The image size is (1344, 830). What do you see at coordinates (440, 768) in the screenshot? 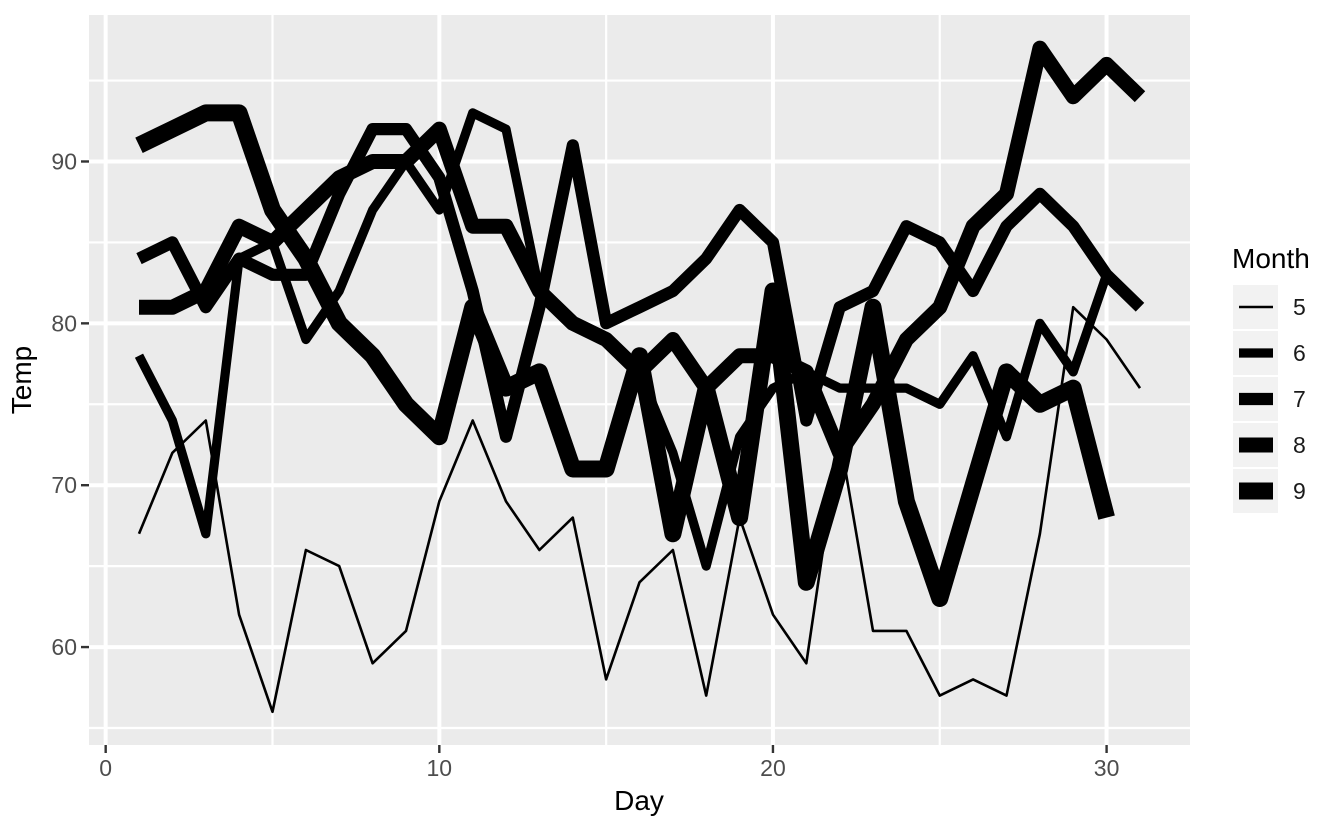
I see `x-tick-label: 10` at bounding box center [440, 768].